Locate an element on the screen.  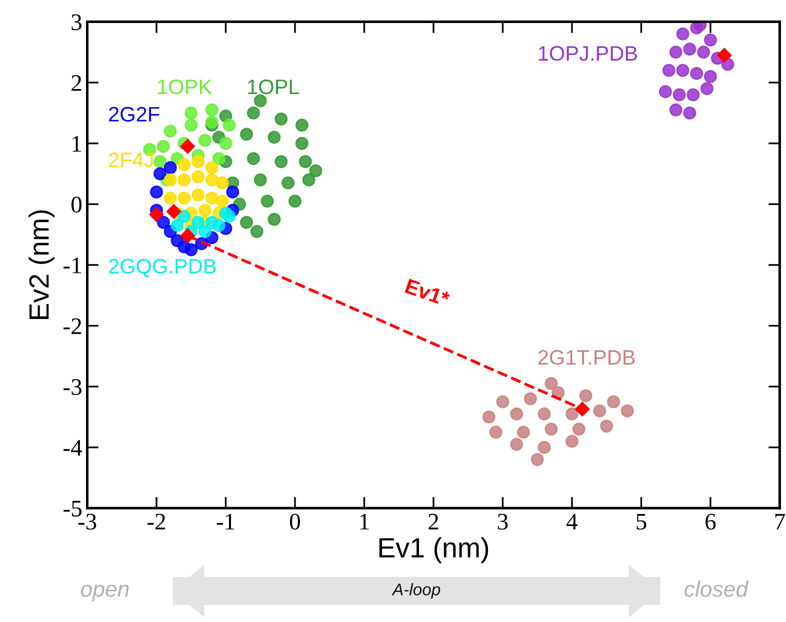
text: open is located at coordinates (104, 593).